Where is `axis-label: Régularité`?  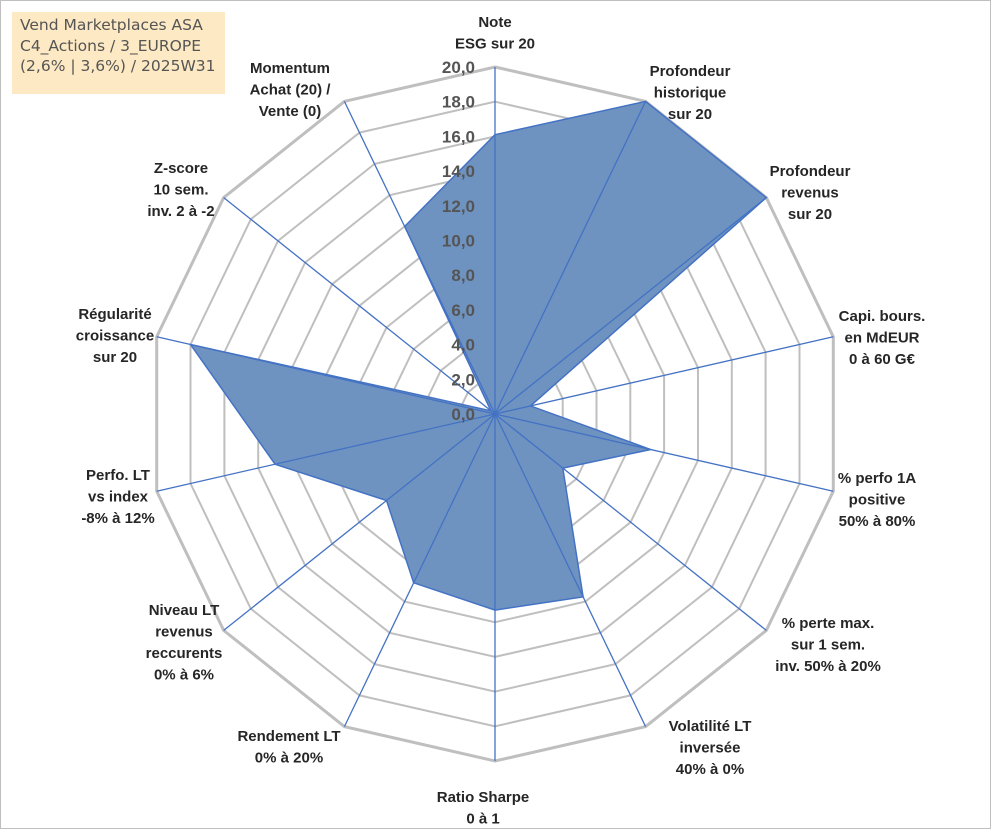
axis-label: Régularité is located at coordinates (114, 314).